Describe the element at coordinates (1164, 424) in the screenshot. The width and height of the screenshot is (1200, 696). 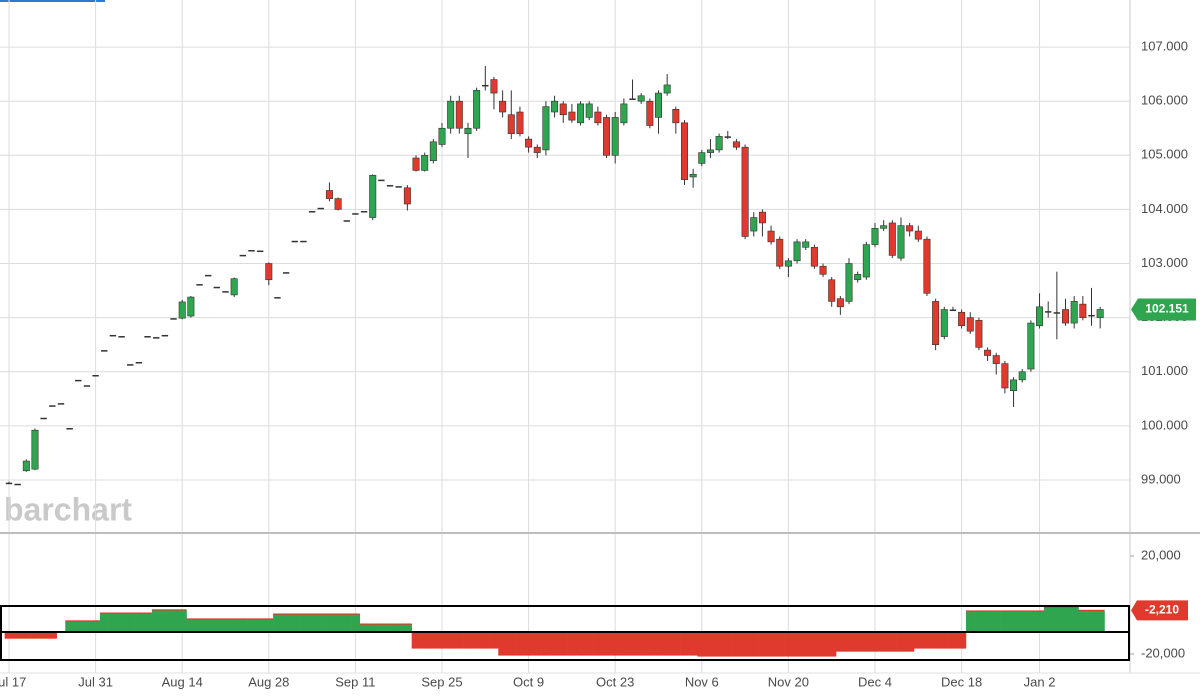
I see `y-tick-label: 100.000` at that location.